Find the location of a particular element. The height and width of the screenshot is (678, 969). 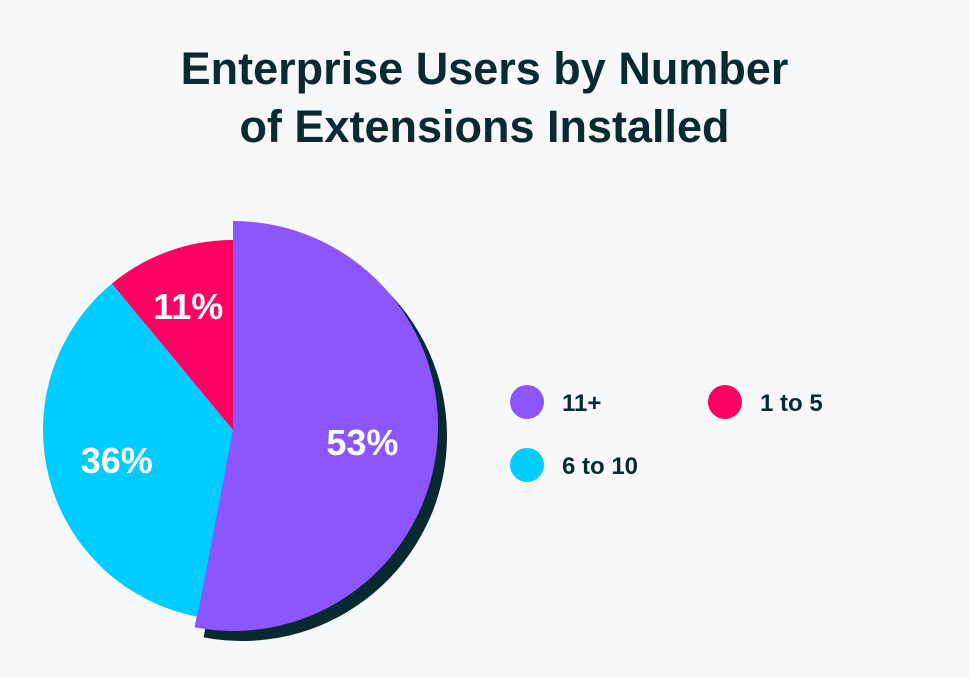

slice-data-label: 36% is located at coordinates (117, 460).